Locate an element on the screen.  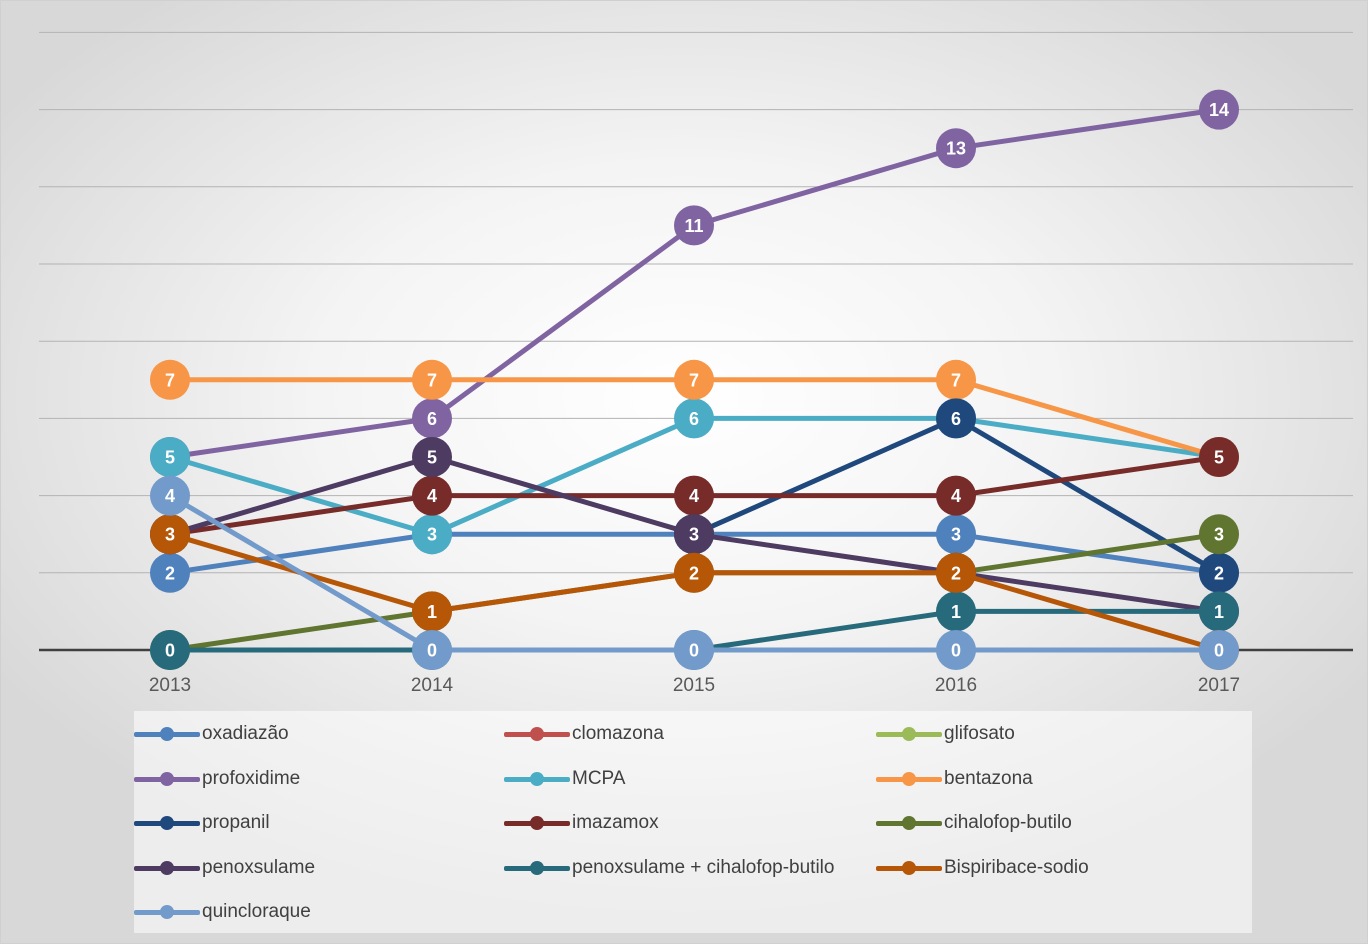
legend-item: oxadiazão is located at coordinates (211, 734).